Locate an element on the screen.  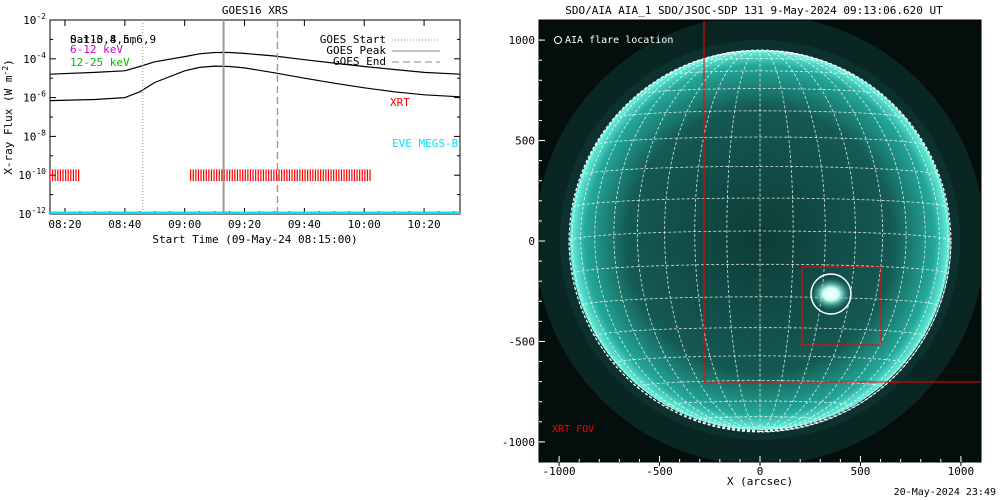
y-tick-label: 10⁻¹² is located at coordinates (32, 213).